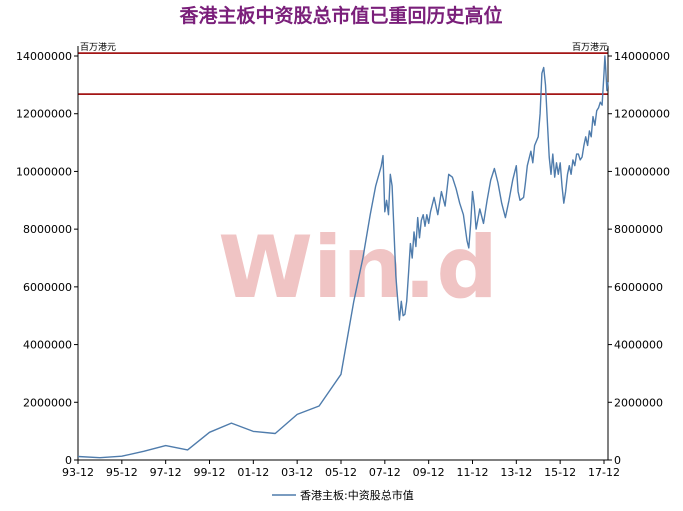  Describe the element at coordinates (47, 402) in the screenshot. I see `left-y-tick-label: 2000000` at that location.